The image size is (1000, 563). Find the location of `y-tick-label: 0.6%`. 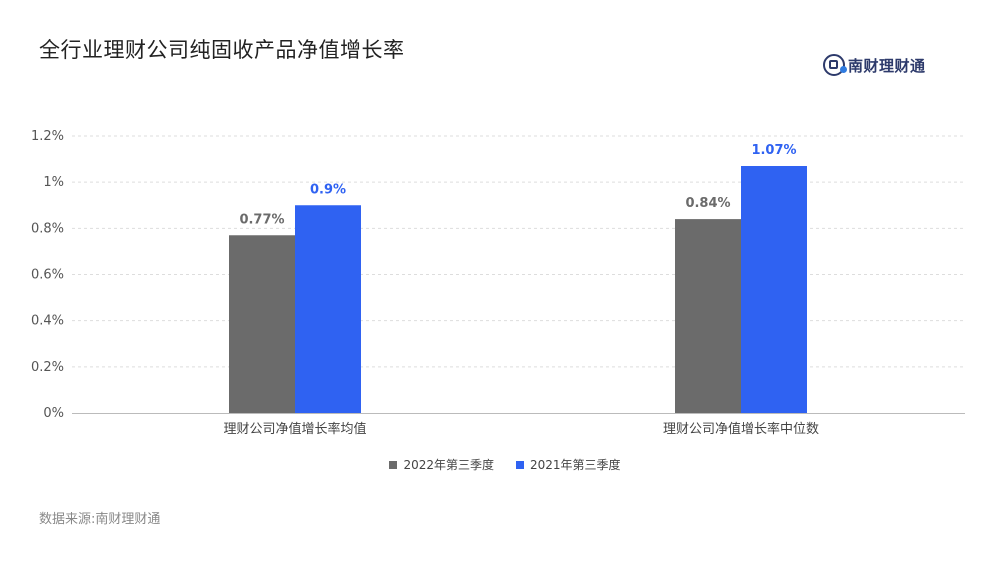

y-tick-label: 0.6% is located at coordinates (47, 275).